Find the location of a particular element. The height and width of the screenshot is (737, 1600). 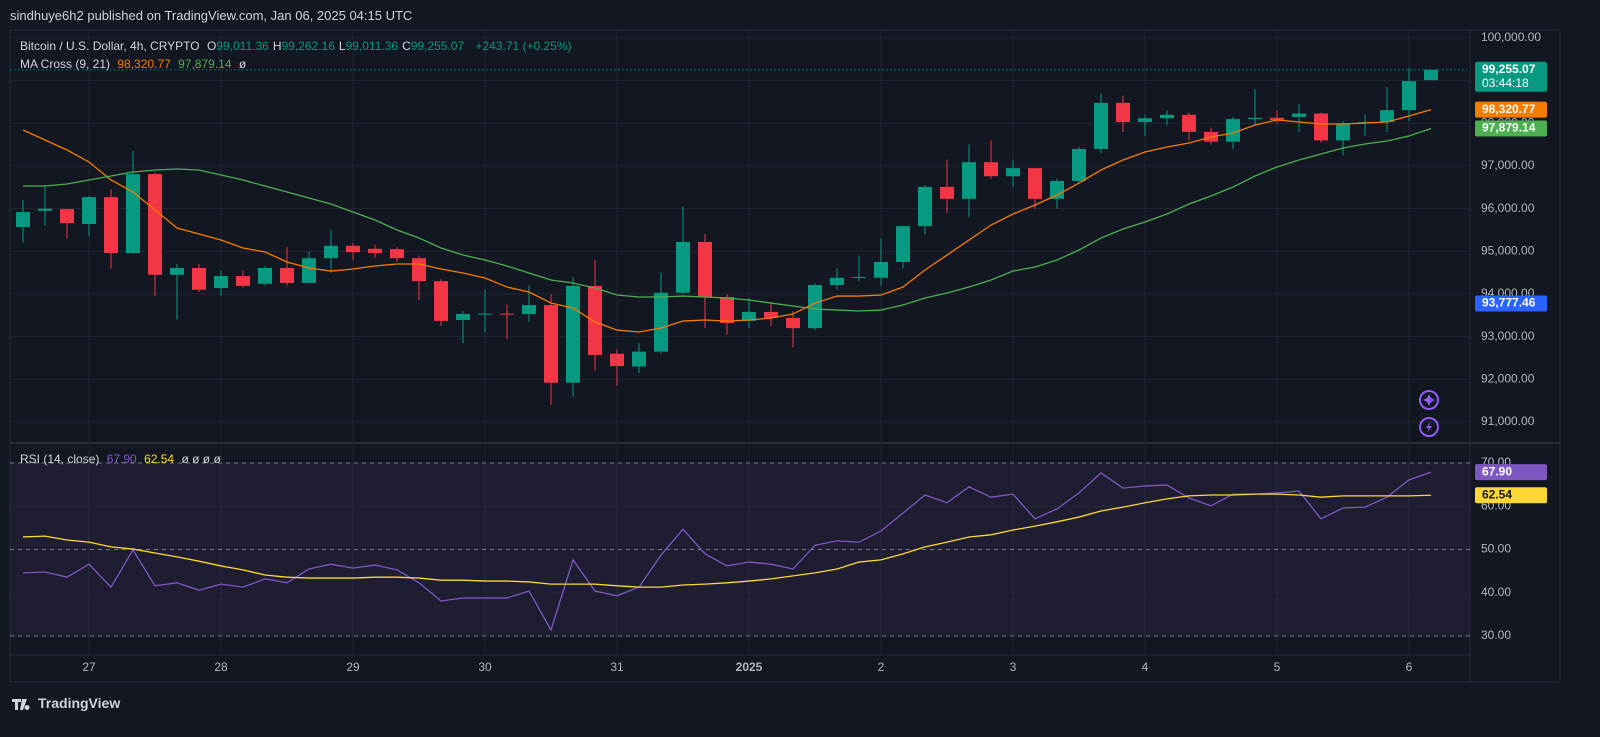

y-tick-label: 30.00 is located at coordinates (1496, 635).